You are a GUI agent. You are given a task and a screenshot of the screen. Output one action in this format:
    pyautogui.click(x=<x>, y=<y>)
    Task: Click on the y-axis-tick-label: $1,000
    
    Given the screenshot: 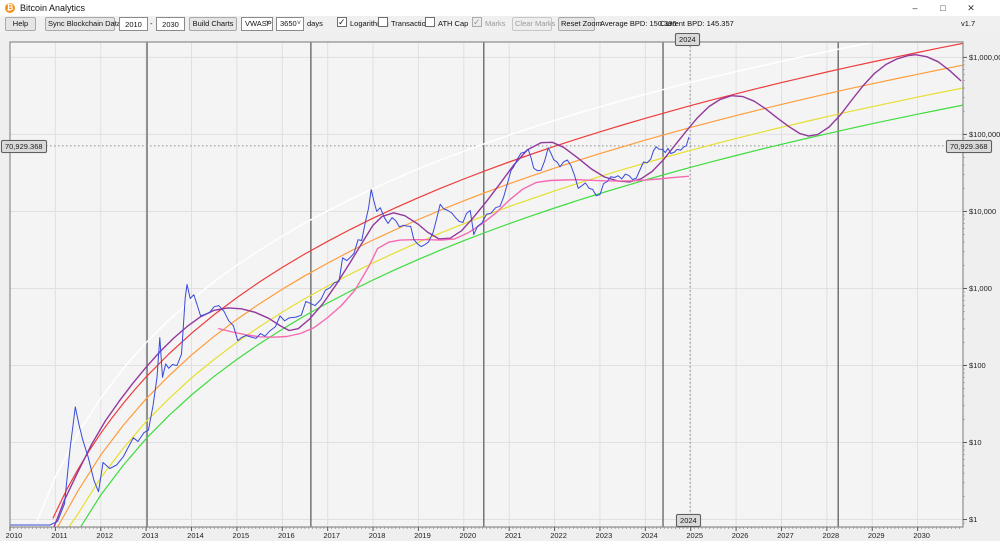 What is the action you would take?
    pyautogui.click(x=980, y=288)
    